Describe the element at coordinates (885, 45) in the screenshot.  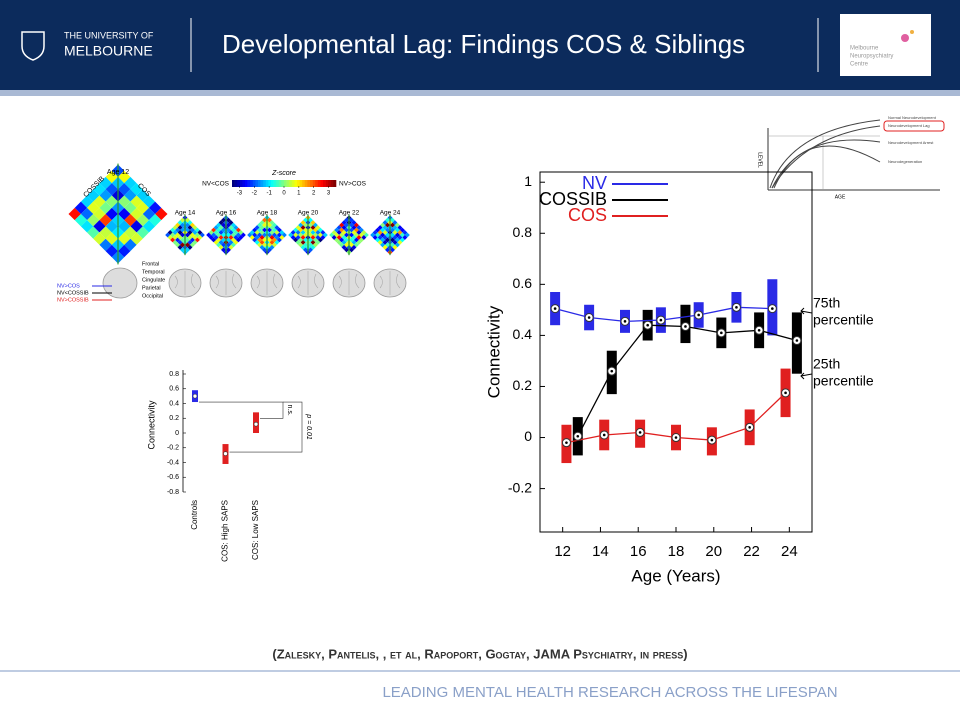
I see `logo-box` at that location.